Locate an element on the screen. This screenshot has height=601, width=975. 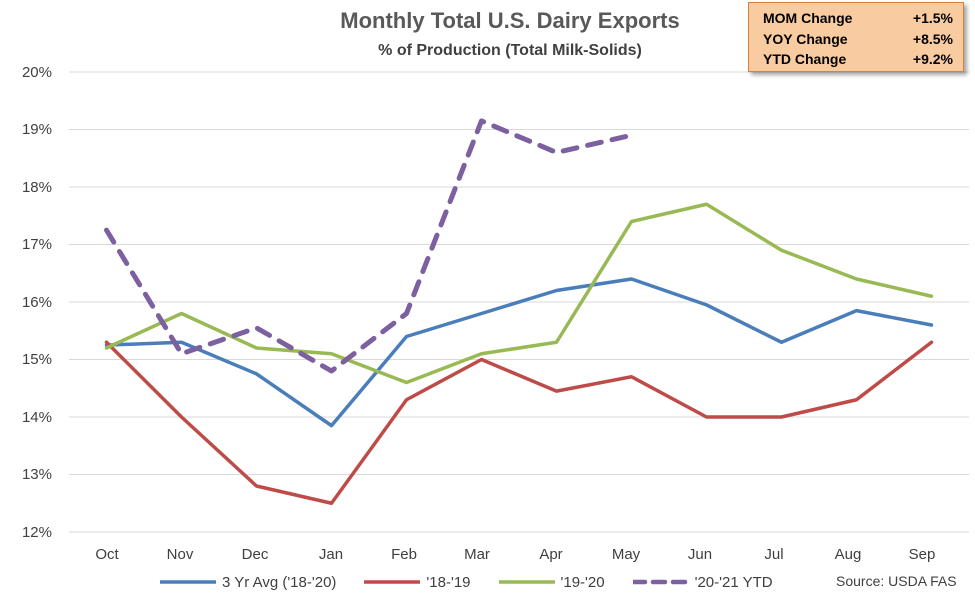
legend-label: 3 Yr Avg ('18-'20) is located at coordinates (279, 582).